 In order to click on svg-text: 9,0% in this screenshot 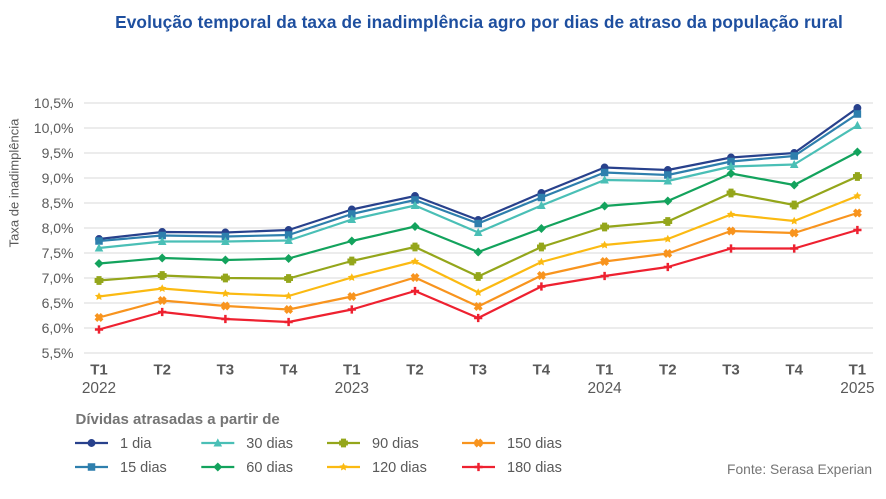, I will do `click(58, 178)`.